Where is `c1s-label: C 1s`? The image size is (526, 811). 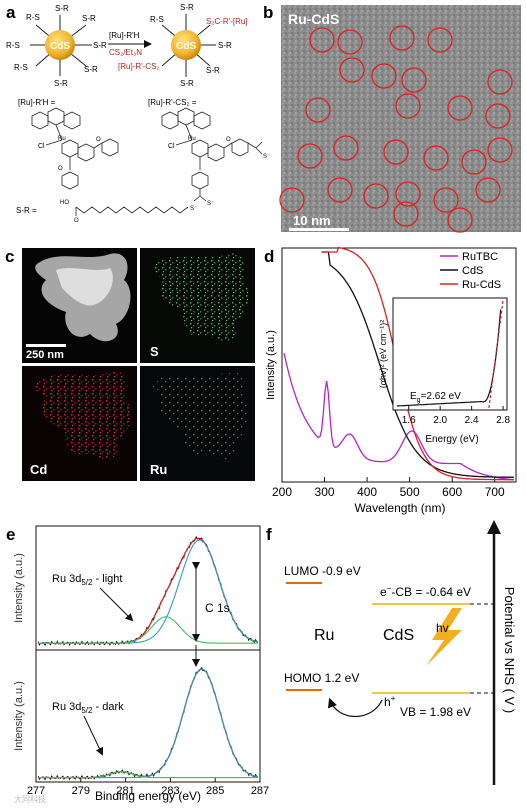
c1s-label: C 1s is located at coordinates (217, 608).